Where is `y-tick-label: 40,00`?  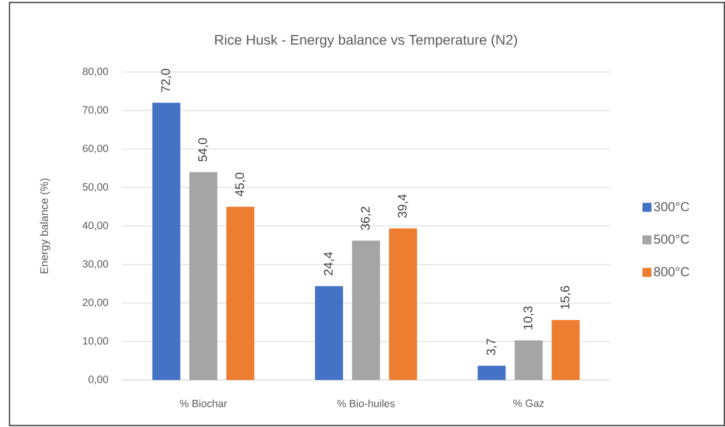 y-tick-label: 40,00 is located at coordinates (95, 226).